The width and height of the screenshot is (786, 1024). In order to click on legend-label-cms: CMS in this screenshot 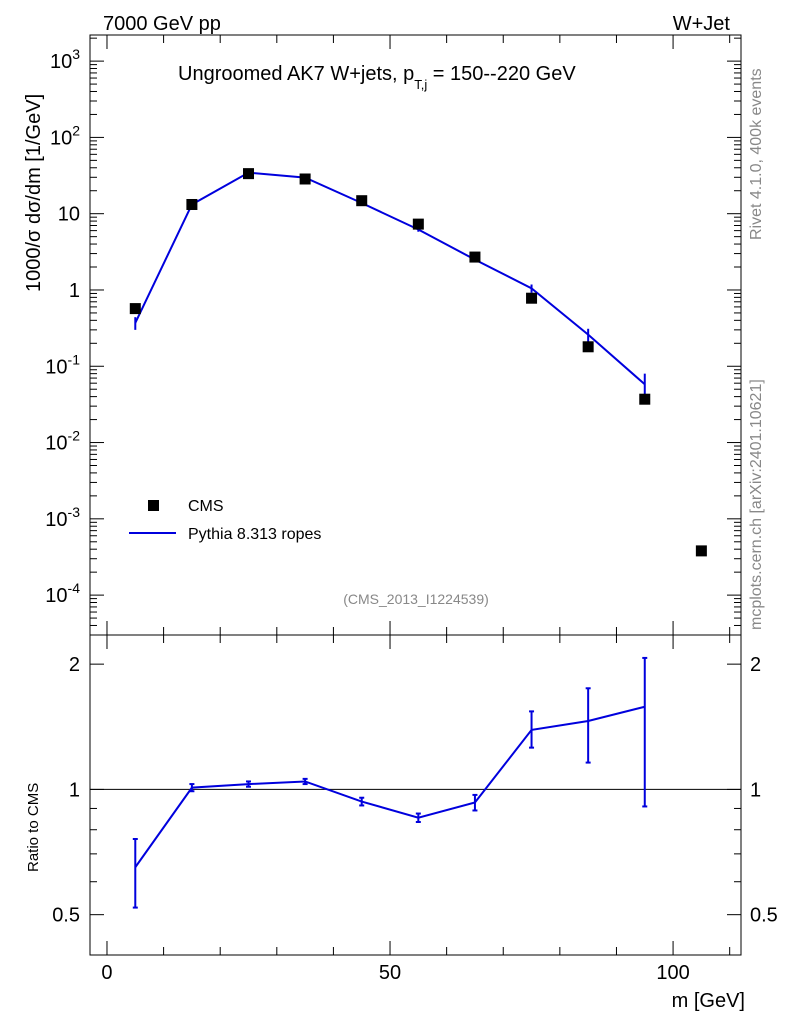, I will do `click(206, 506)`.